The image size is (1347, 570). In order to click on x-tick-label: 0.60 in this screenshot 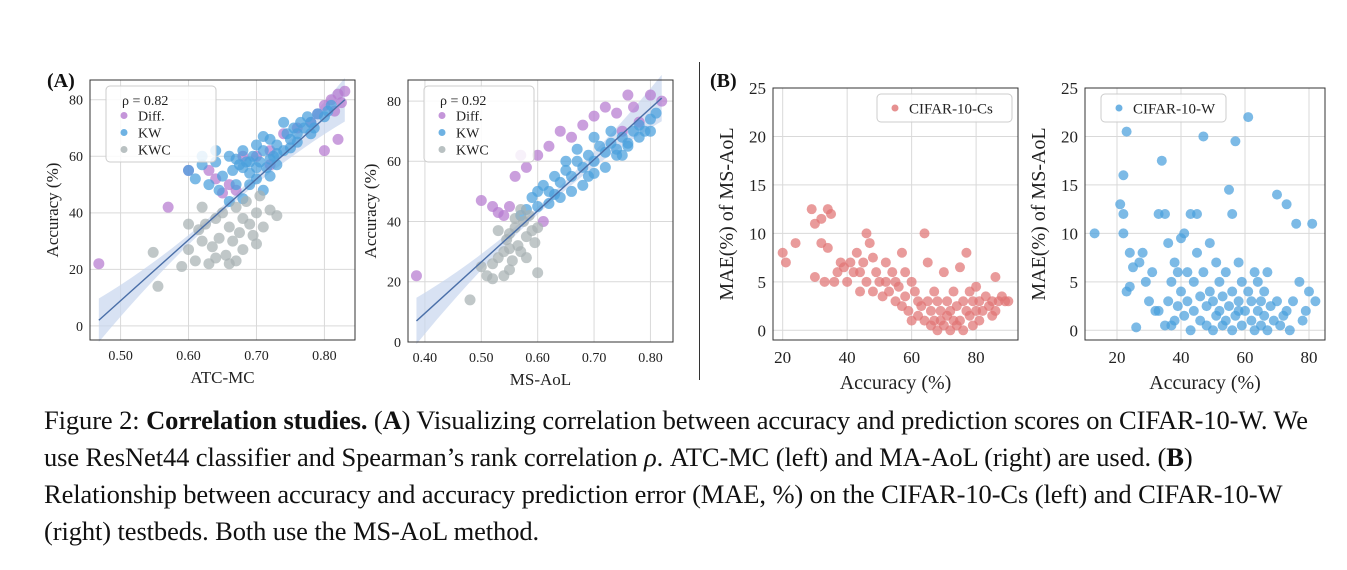, I will do `click(188, 356)`.